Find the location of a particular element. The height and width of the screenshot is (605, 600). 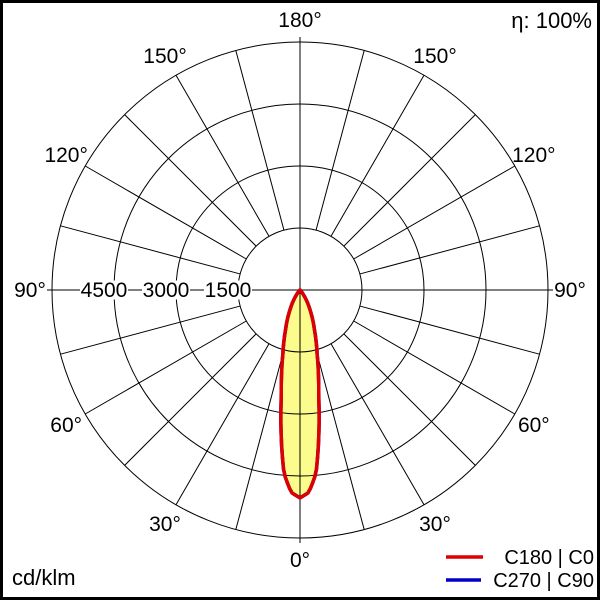

angle-label-30-left: 30° is located at coordinates (165, 524).